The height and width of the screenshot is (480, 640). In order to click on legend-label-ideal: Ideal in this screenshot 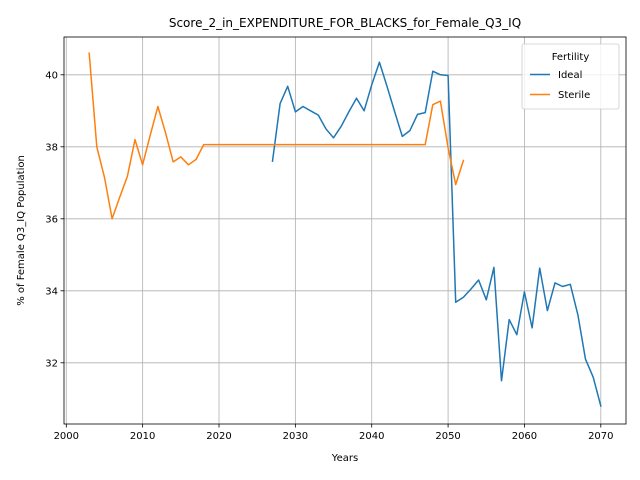, I will do `click(570, 75)`.